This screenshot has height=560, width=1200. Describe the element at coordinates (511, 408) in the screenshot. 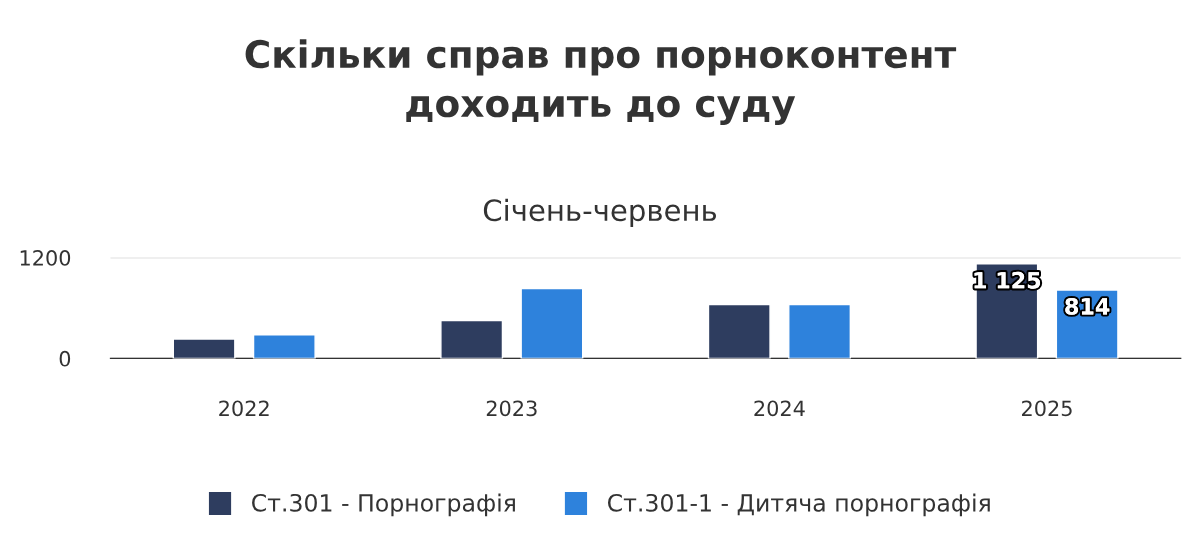

I see `x-tick-label: 2023` at that location.